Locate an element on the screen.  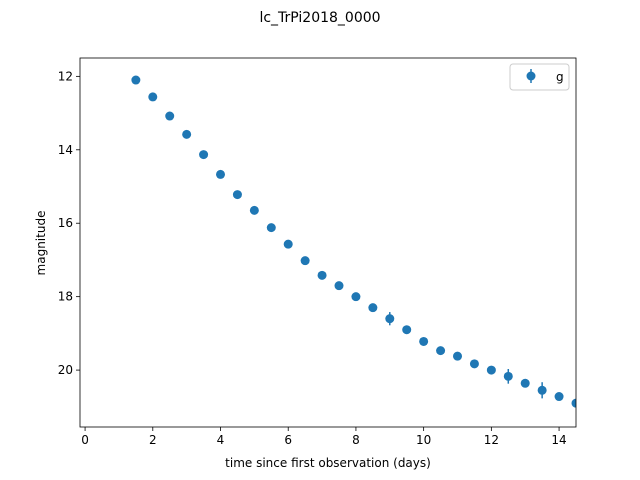
y-tick-label: 18 is located at coordinates (65, 297).